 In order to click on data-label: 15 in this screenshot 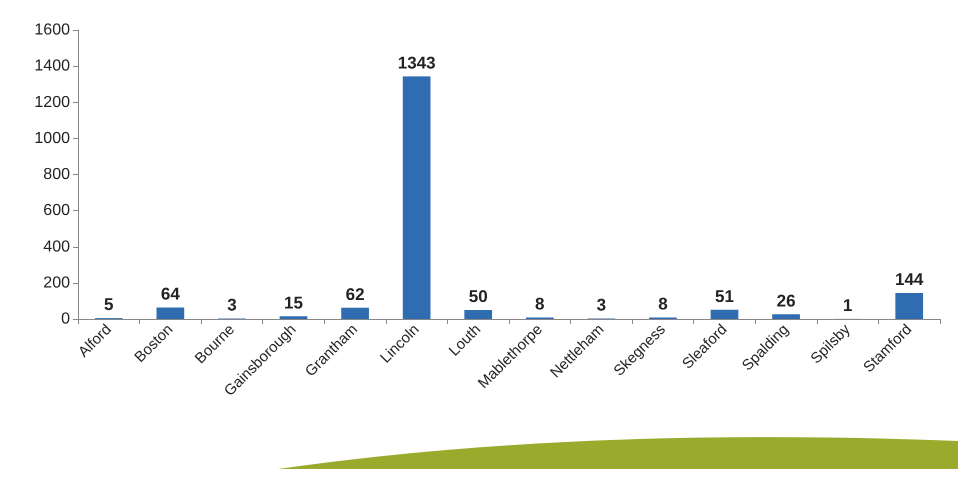, I will do `click(293, 302)`.